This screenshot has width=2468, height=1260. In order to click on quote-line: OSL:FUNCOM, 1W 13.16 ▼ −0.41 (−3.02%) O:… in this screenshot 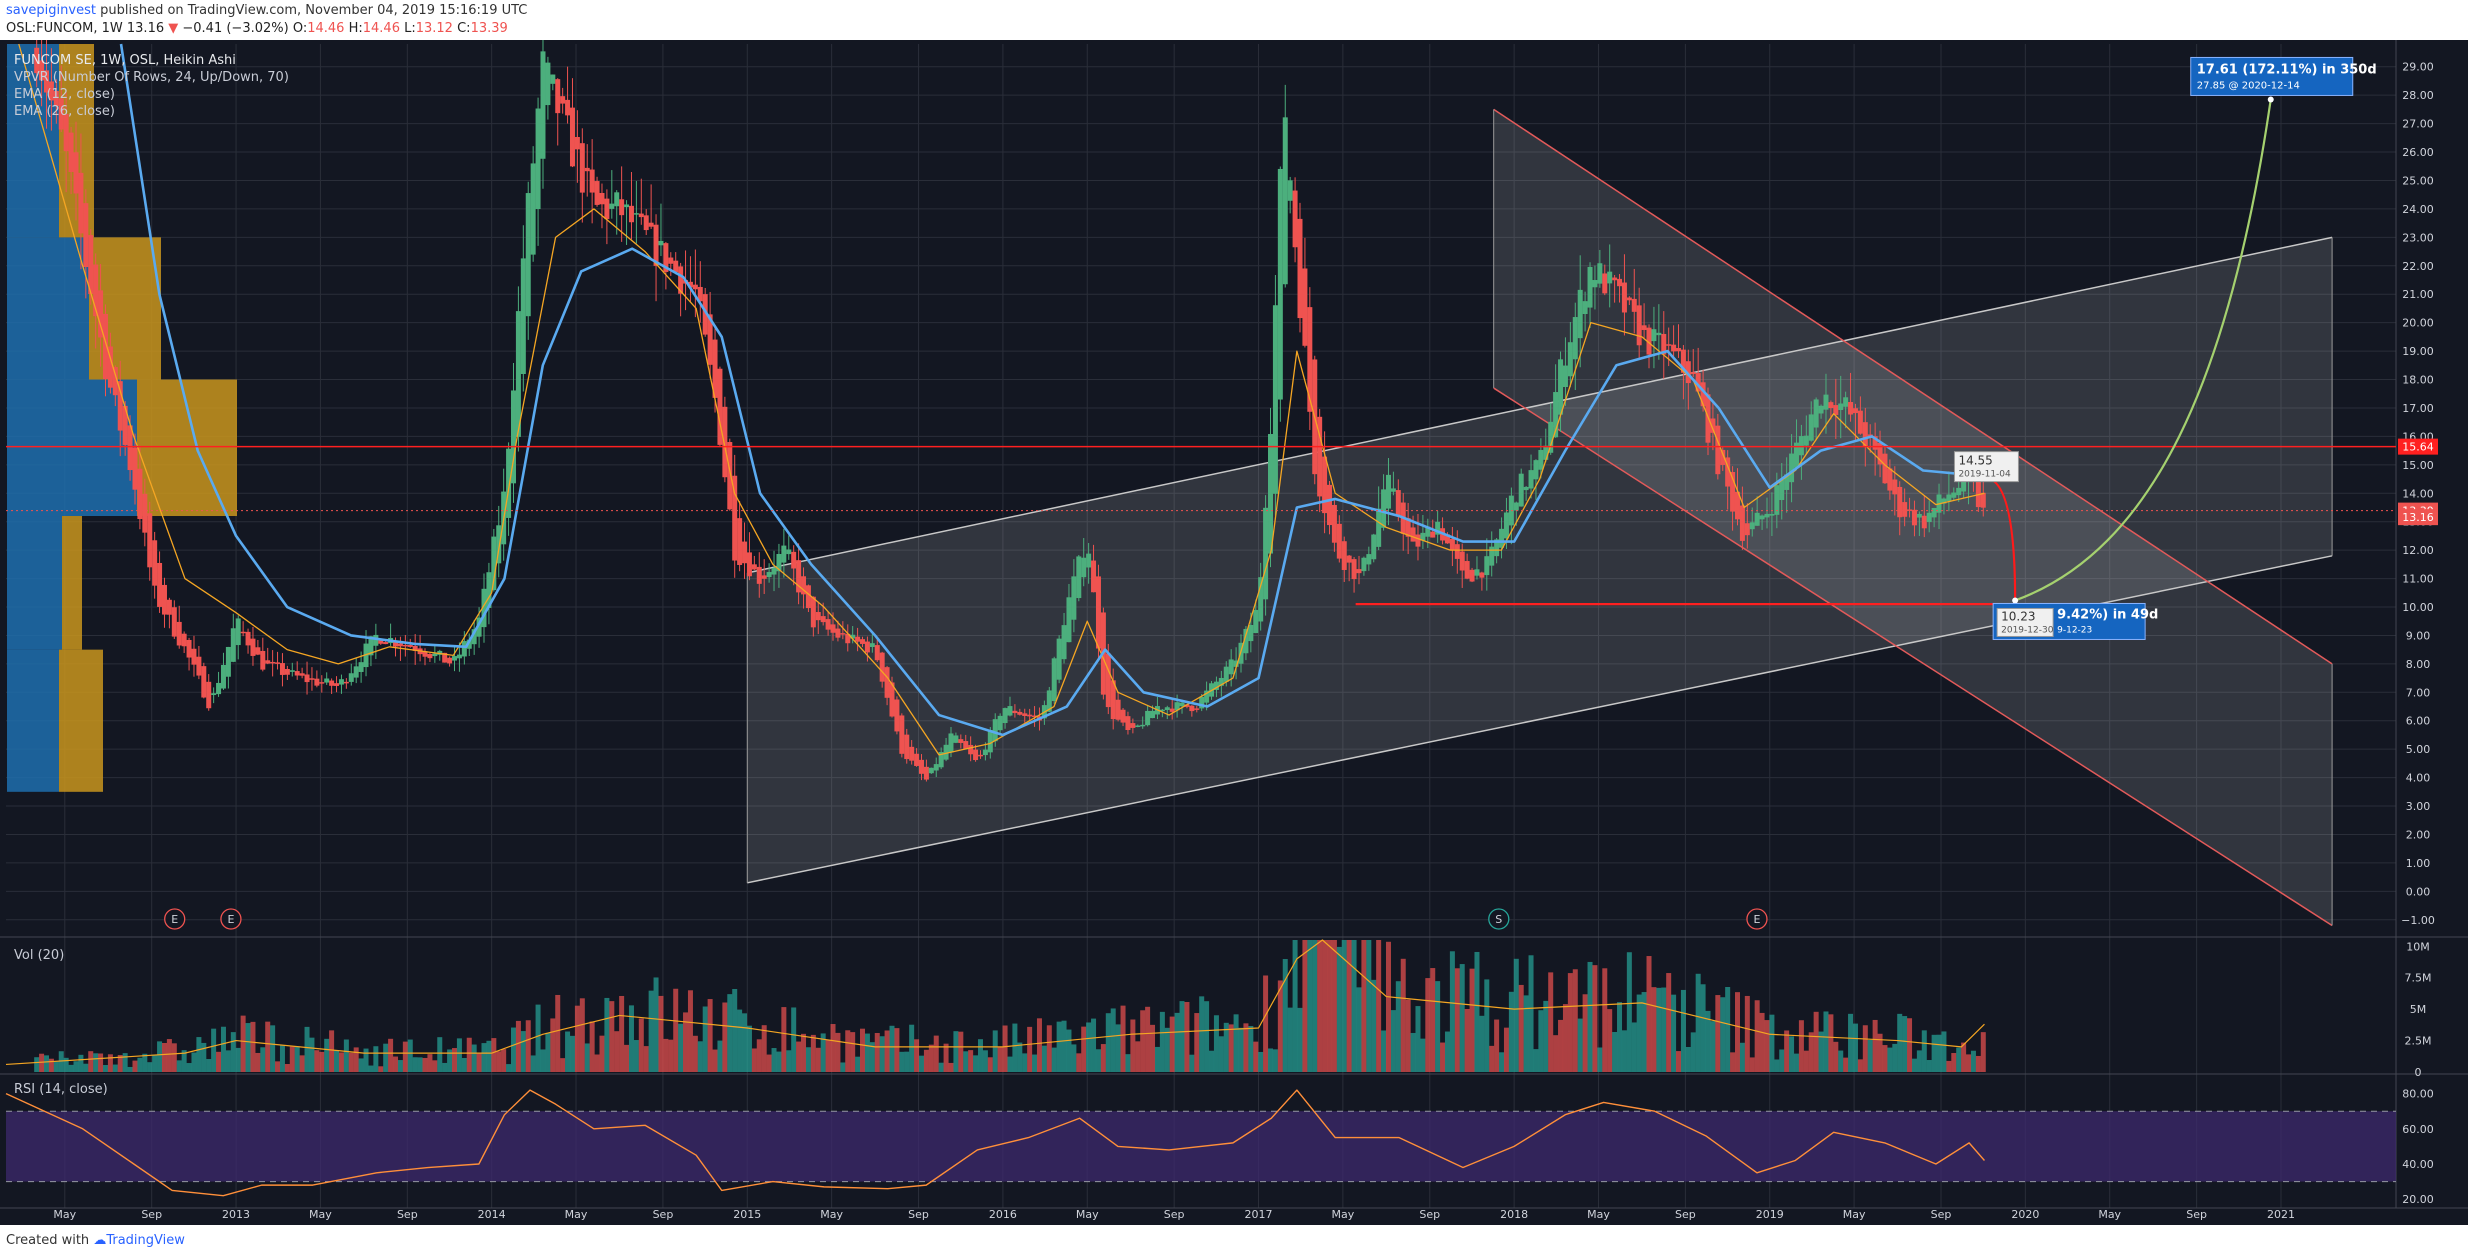, I will do `click(257, 28)`.